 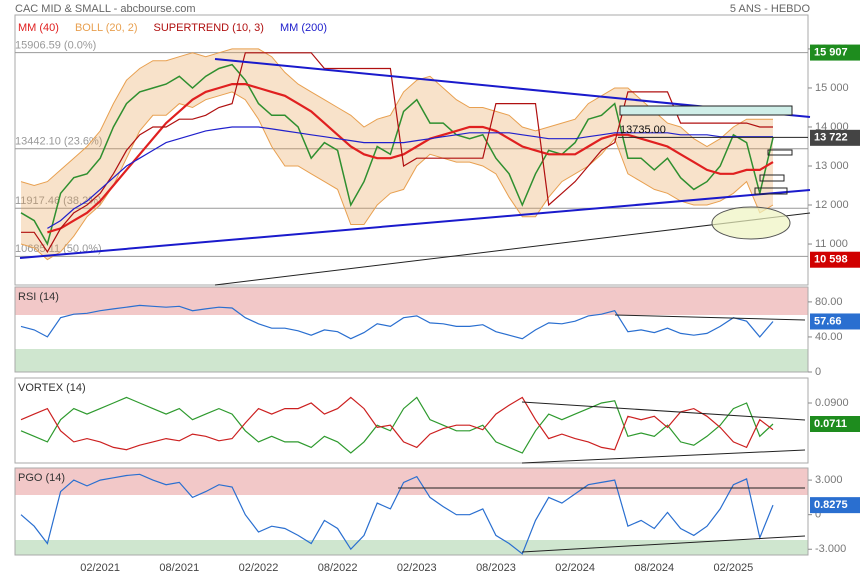 I want to click on legend-entry: BOLL (20, 2), so click(x=106, y=28).